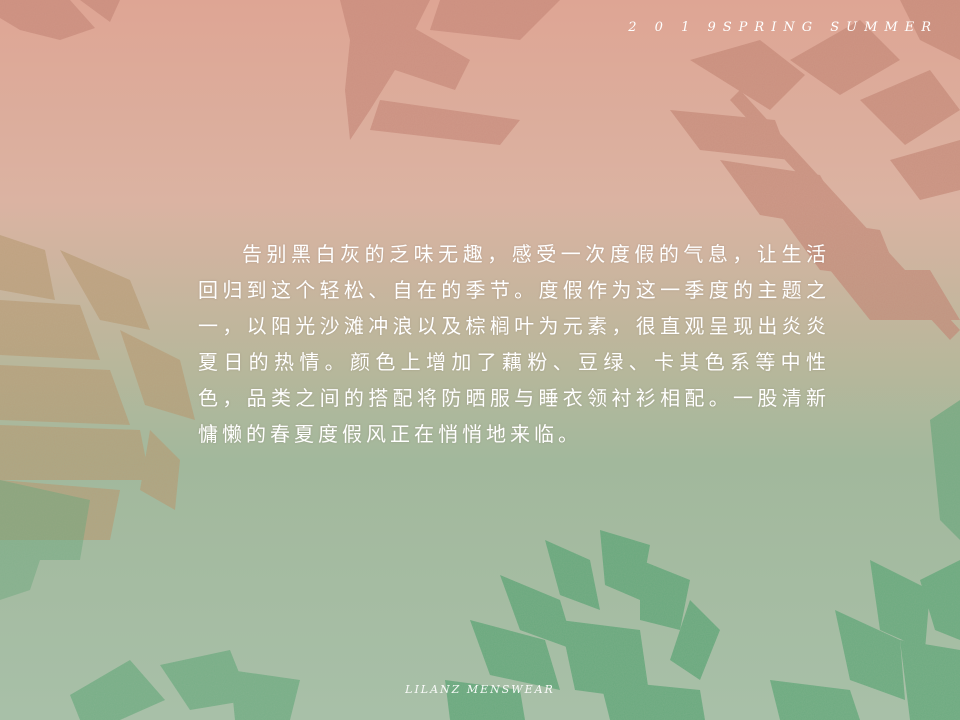  What do you see at coordinates (185, 685) in the screenshot?
I see `green-leaf-bottom-left` at bounding box center [185, 685].